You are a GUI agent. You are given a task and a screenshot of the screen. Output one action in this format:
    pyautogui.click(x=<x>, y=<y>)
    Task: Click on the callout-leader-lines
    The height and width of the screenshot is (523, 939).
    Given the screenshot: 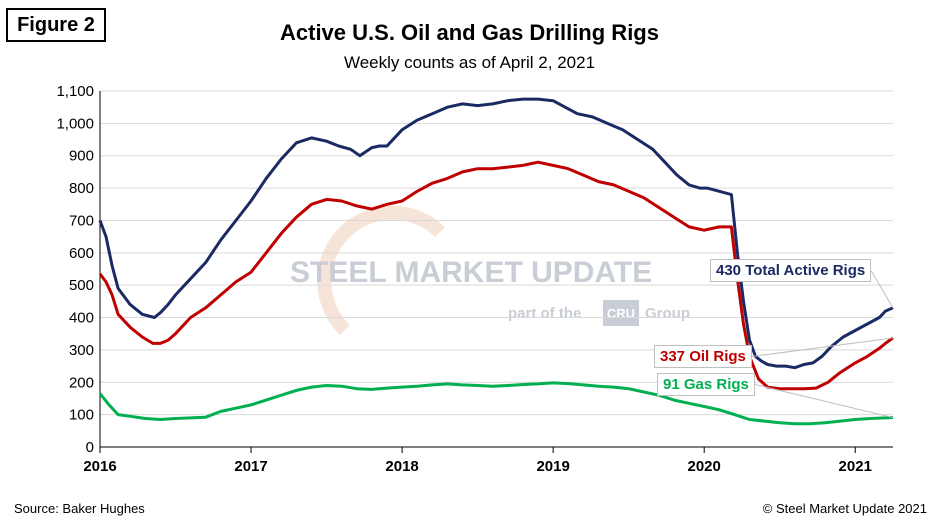 What is the action you would take?
    pyautogui.click(x=822, y=344)
    